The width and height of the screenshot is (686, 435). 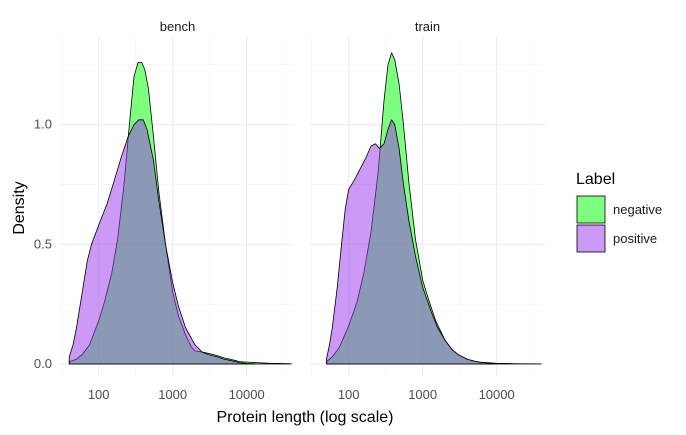 I want to click on x-axis-title: Protein length (log scale), so click(x=305, y=417).